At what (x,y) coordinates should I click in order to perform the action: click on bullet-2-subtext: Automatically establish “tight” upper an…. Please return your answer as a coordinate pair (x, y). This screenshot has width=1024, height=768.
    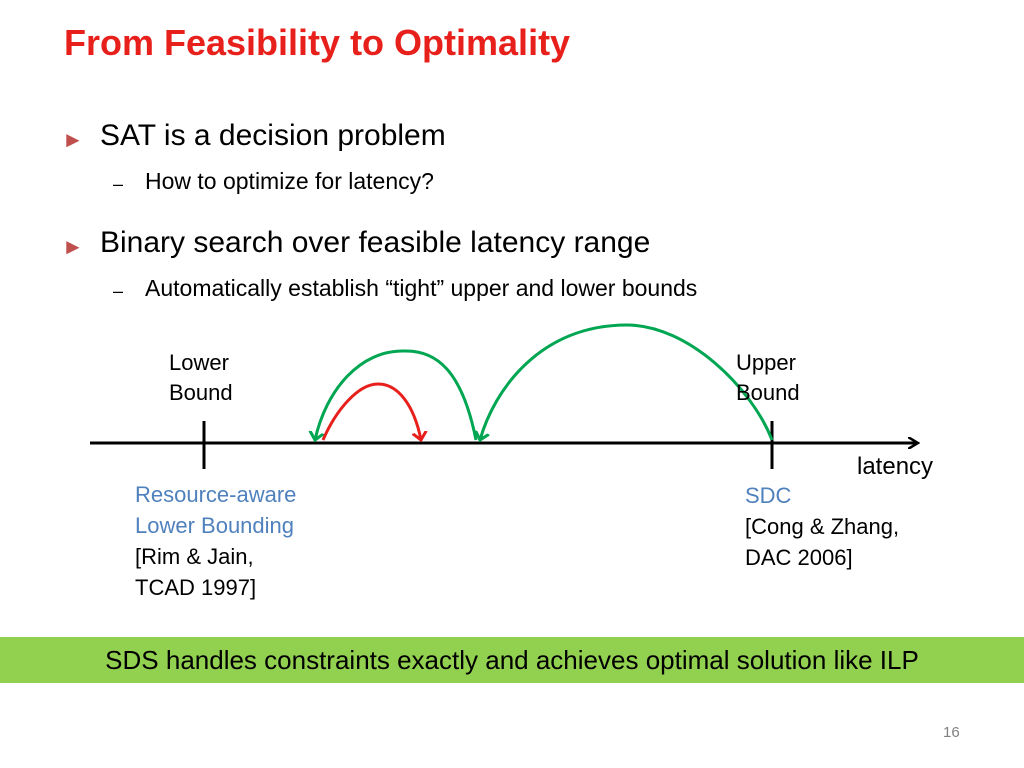
    Looking at the image, I should click on (421, 288).